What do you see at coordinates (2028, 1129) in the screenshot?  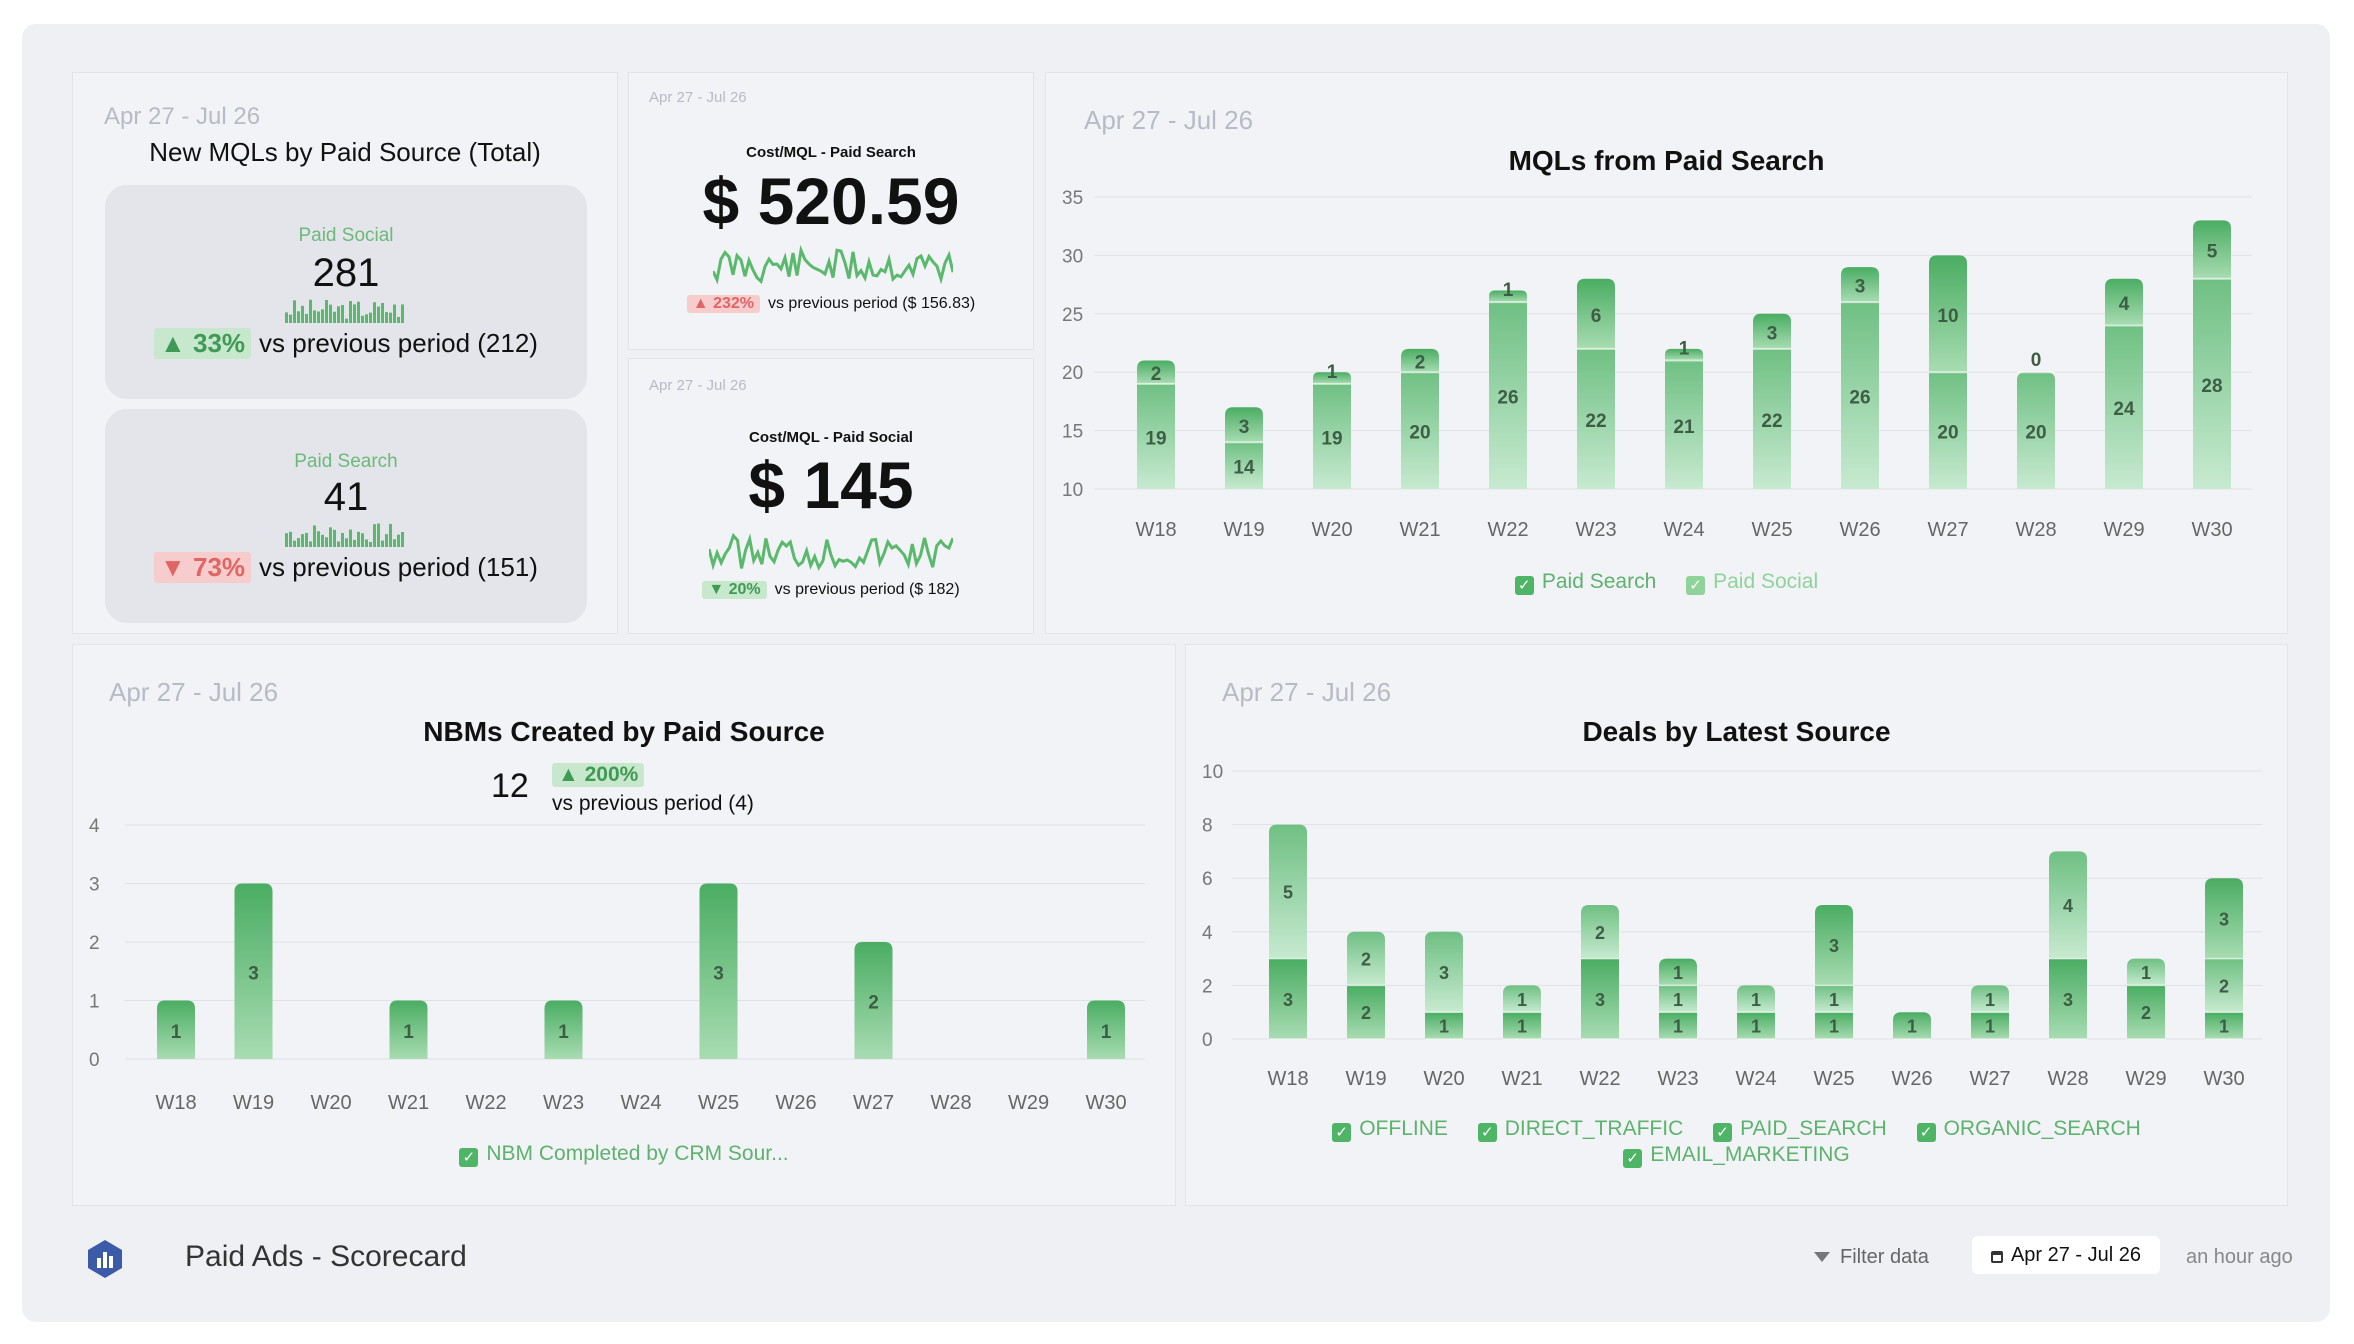 I see `legend-item-organic-search: ✓ ORGANIC_SEARCH` at bounding box center [2028, 1129].